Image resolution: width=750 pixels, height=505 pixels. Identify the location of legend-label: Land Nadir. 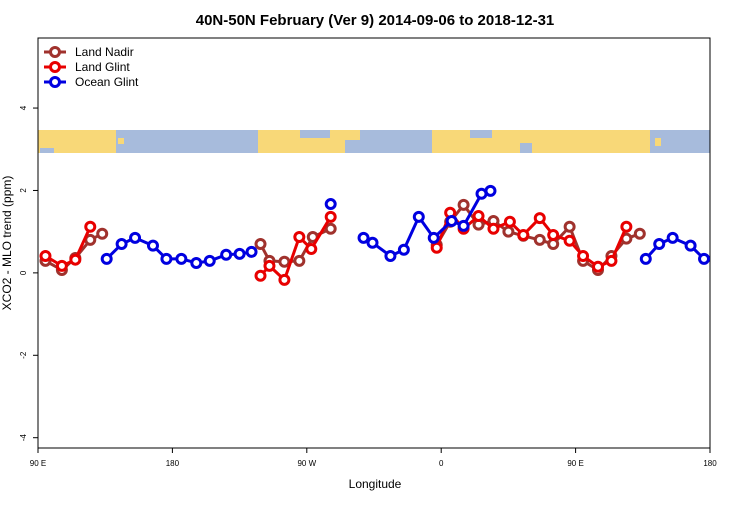
(104, 52).